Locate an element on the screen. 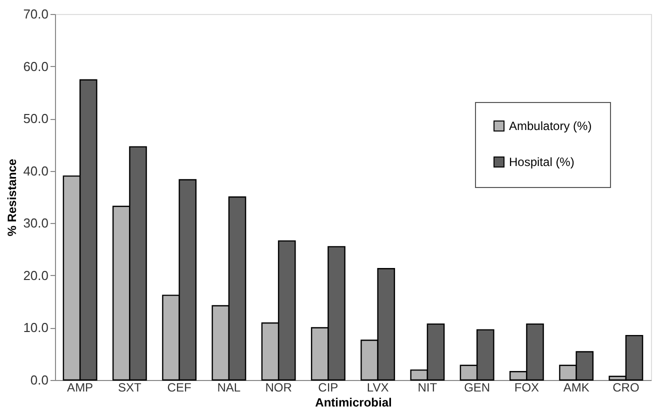  y-tick-label: 0.0 is located at coordinates (39, 380).